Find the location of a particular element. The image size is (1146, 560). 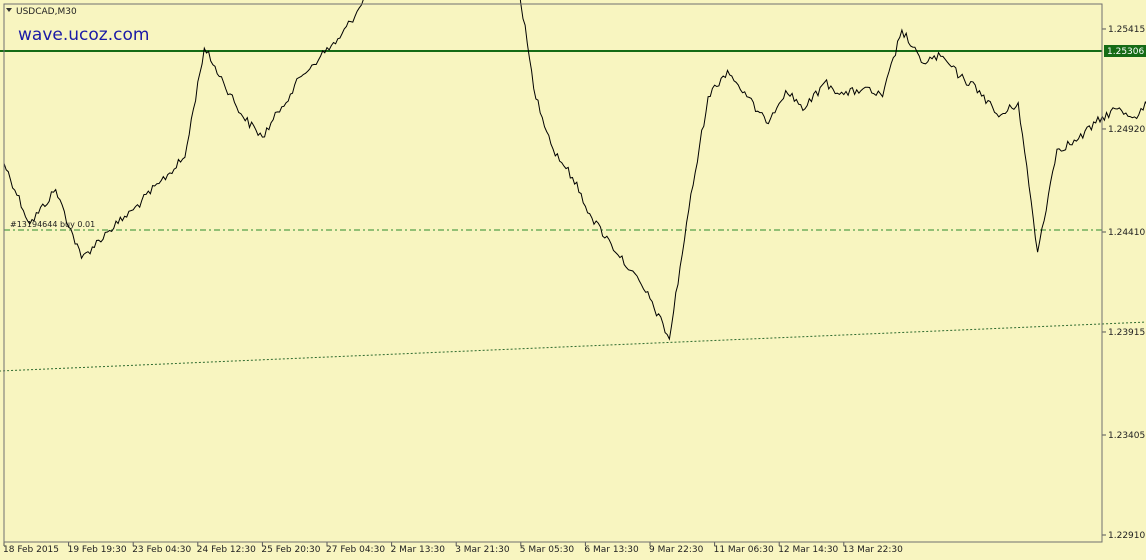

trade-line-label: #13194644 buy 0.01 is located at coordinates (52, 224).